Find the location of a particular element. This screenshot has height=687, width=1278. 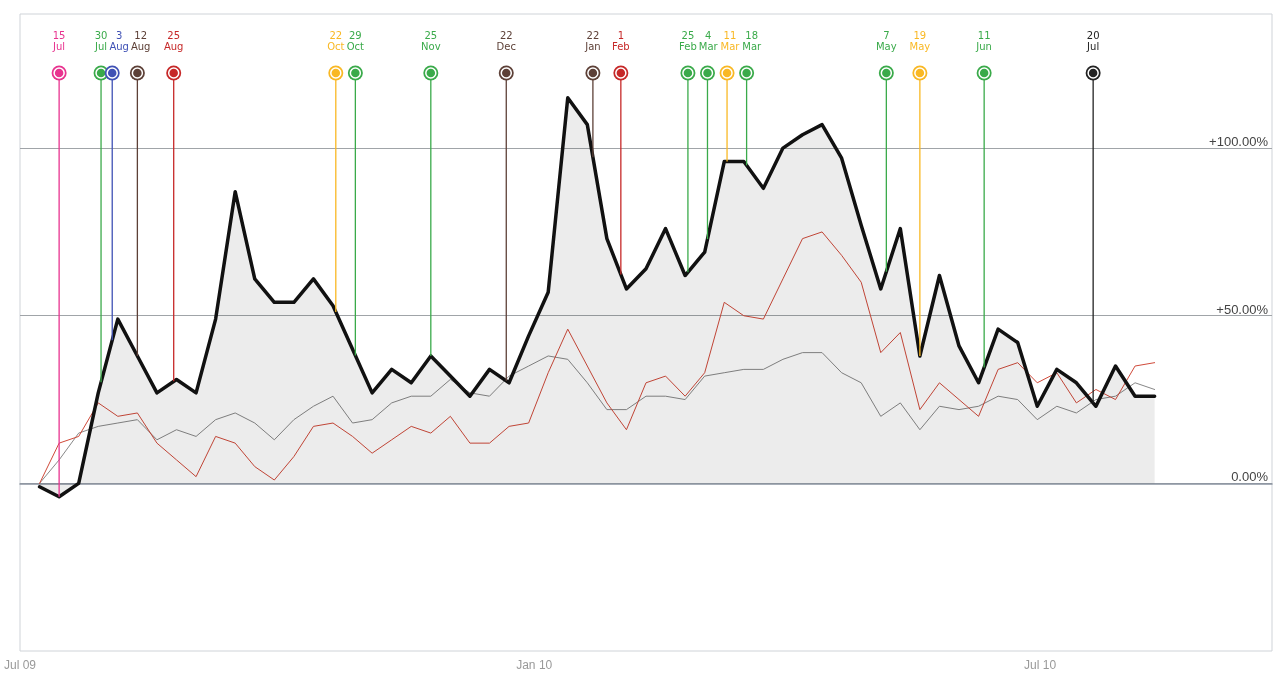

ref-line-label: 11 Mar is located at coordinates (730, 41).